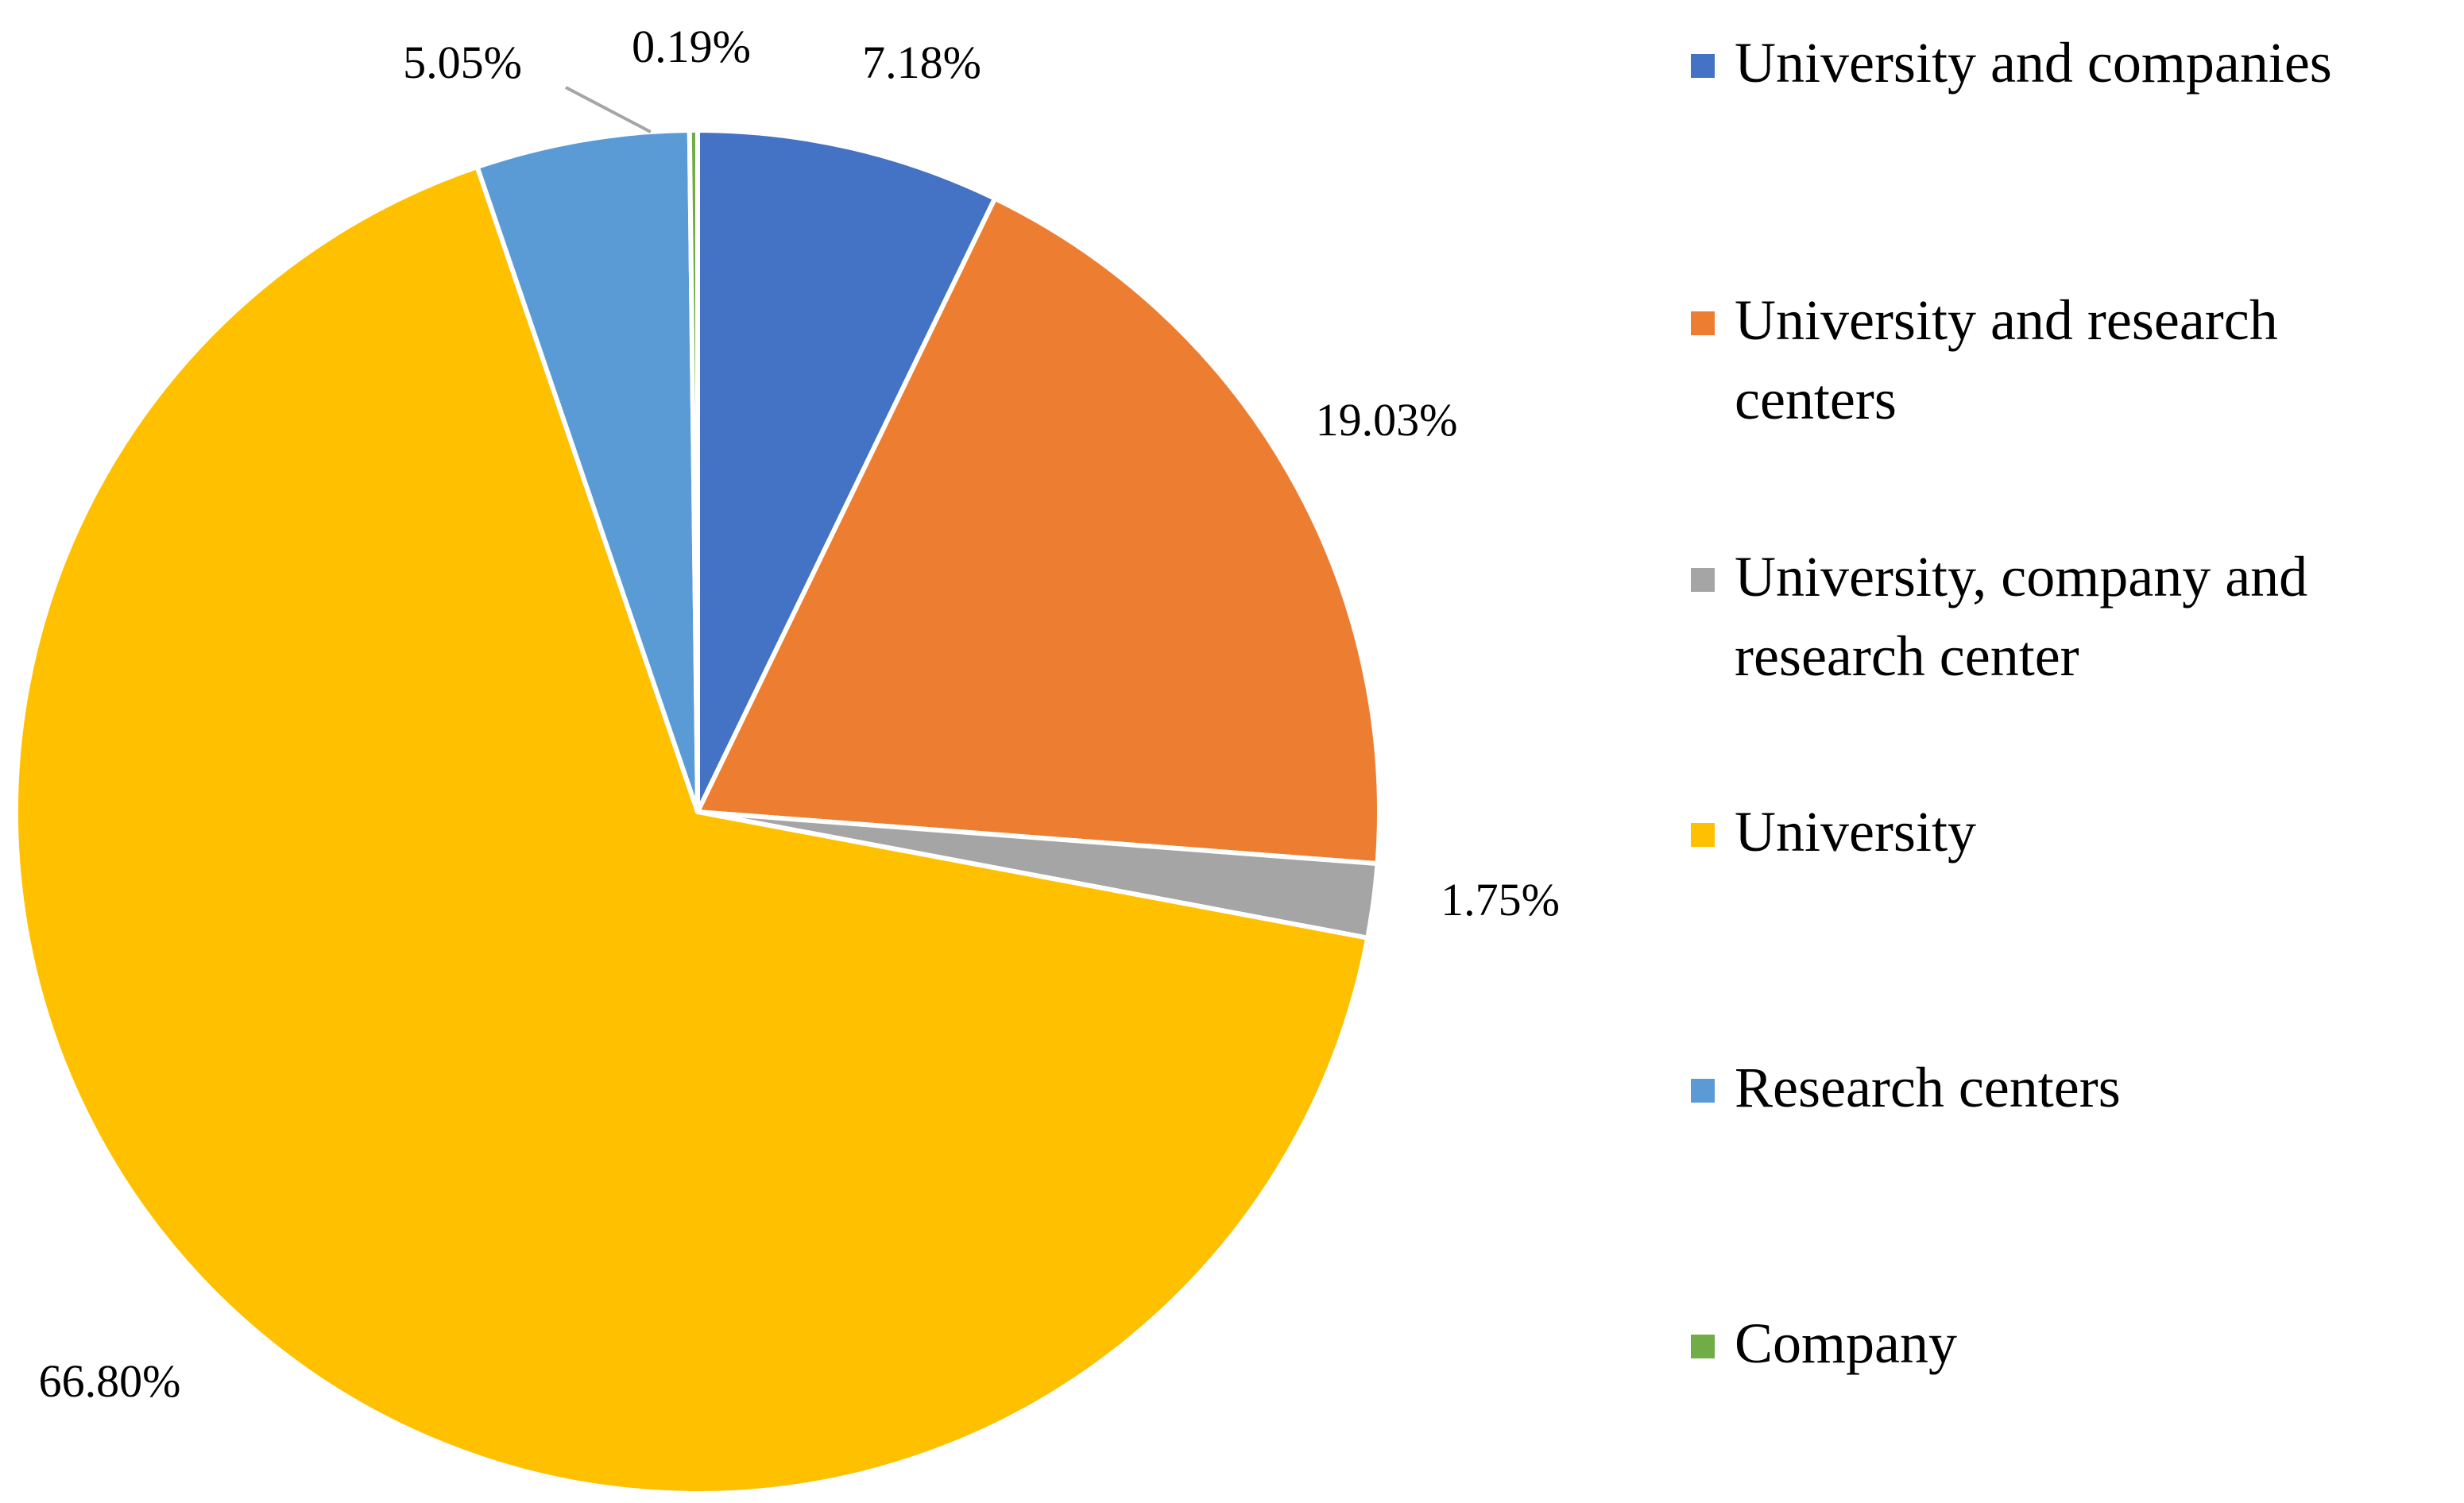 The height and width of the screenshot is (1503, 2464). I want to click on legend-swatch-research-centers, so click(1703, 1091).